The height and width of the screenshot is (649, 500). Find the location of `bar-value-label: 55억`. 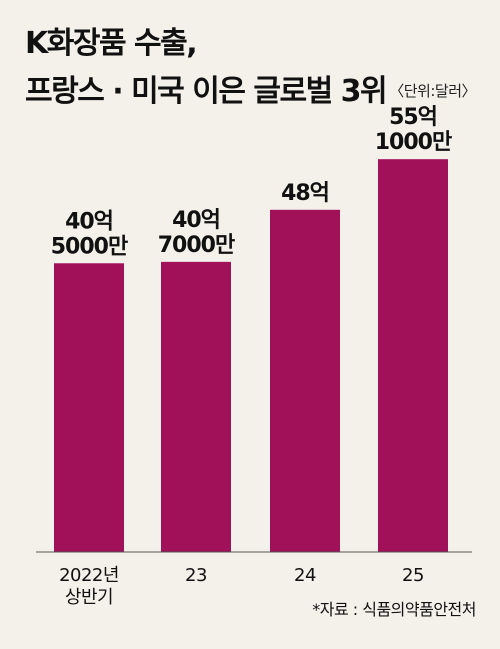

bar-value-label: 55억 is located at coordinates (413, 117).